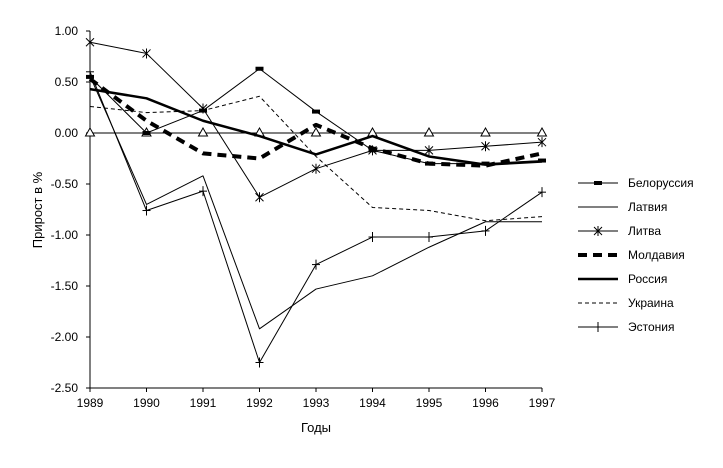 The width and height of the screenshot is (723, 468). I want to click on x-tick-label: 1993, so click(316, 403).